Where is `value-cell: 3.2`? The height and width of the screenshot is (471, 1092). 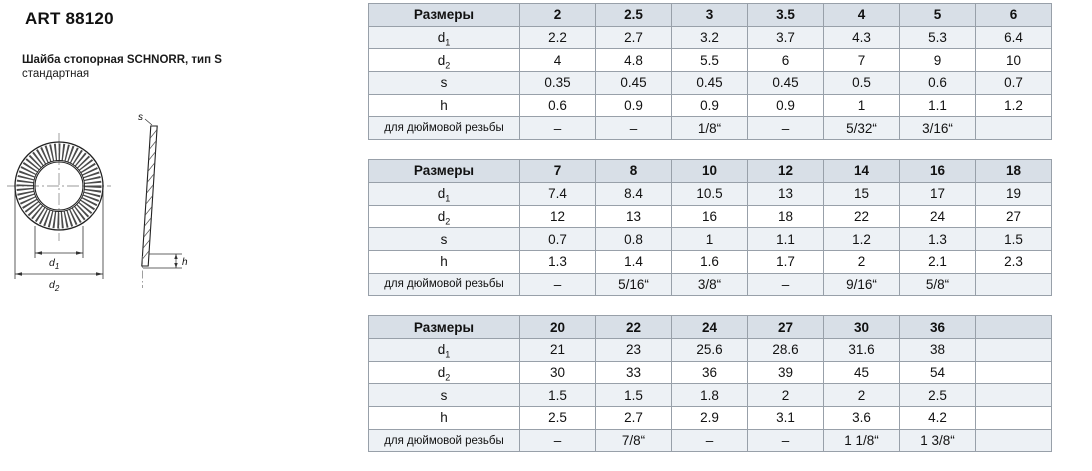 value-cell: 3.2 is located at coordinates (709, 37).